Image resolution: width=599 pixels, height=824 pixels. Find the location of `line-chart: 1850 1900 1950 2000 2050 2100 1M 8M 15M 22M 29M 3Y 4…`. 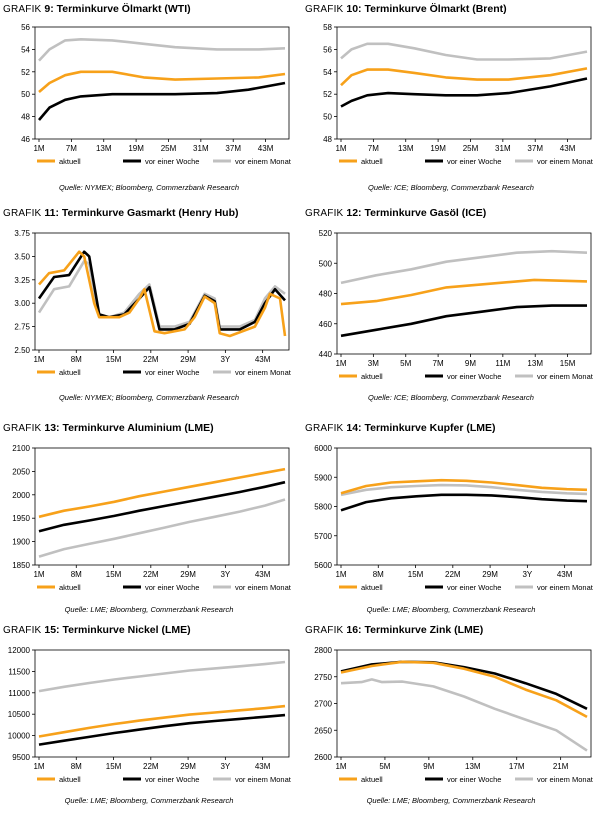

line-chart: 1850 1900 1950 2000 2050 2100 1M 8M 15M 22M 29M 3Y 4… is located at coordinates (152, 518).